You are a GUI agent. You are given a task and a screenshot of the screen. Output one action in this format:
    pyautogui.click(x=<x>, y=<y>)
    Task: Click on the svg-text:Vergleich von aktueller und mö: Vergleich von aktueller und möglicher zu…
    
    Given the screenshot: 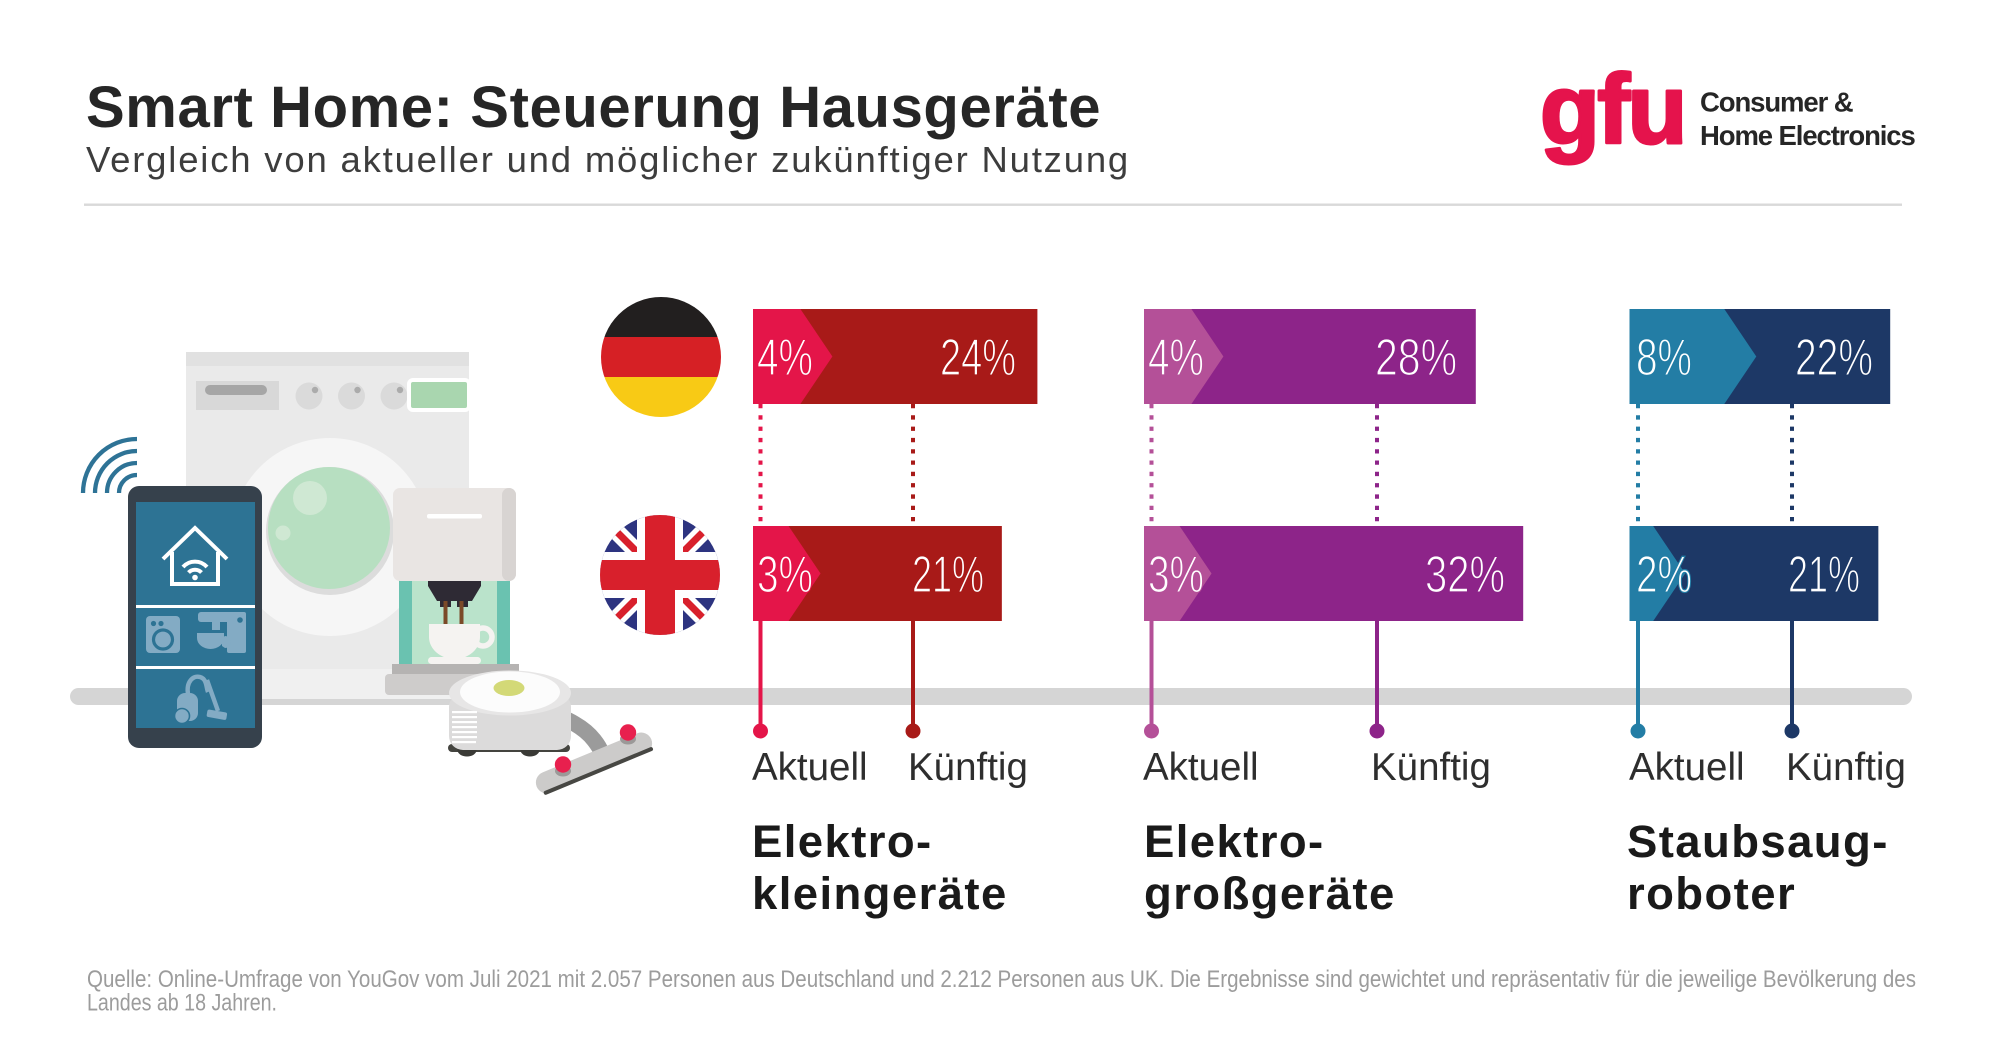 What is the action you would take?
    pyautogui.click(x=608, y=159)
    